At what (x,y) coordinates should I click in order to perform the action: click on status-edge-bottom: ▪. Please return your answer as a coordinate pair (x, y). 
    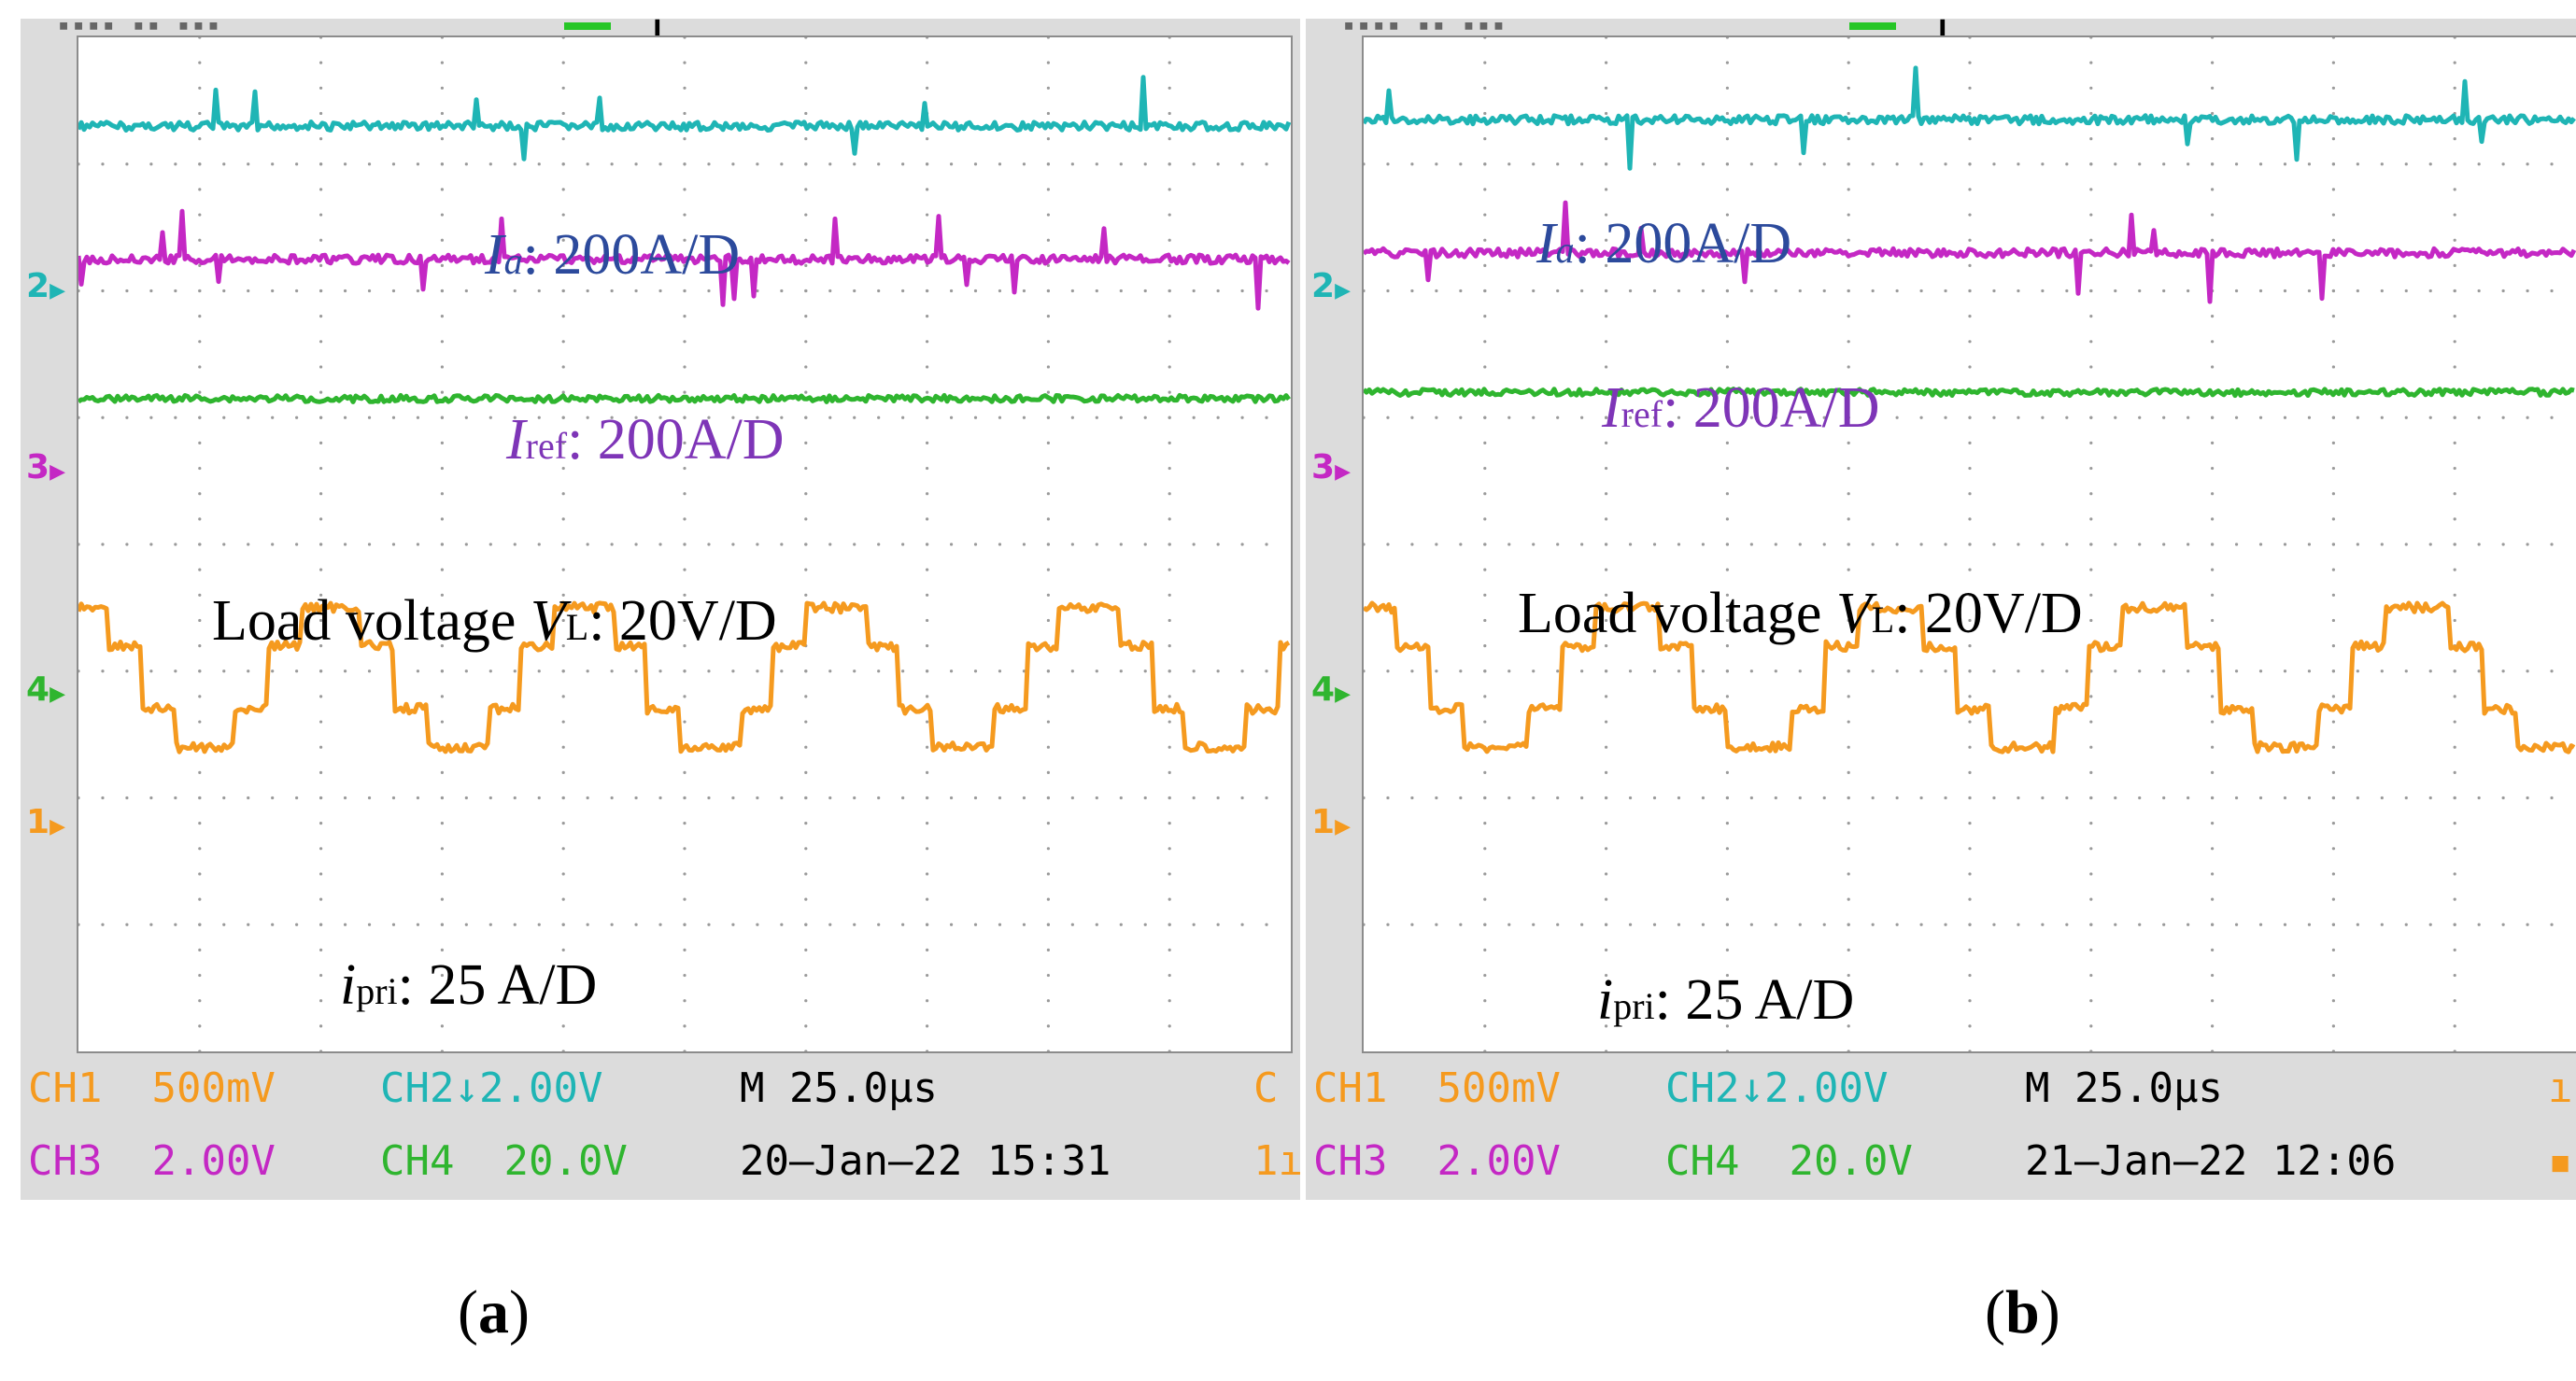
    Looking at the image, I should click on (2560, 1161).